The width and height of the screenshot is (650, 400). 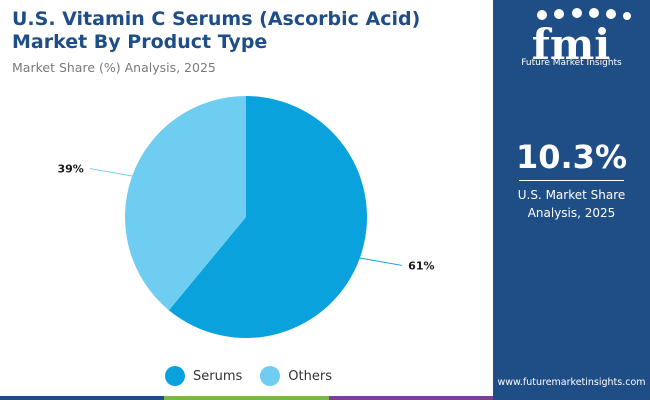 I want to click on market-share-value: 10.3%, so click(x=571, y=157).